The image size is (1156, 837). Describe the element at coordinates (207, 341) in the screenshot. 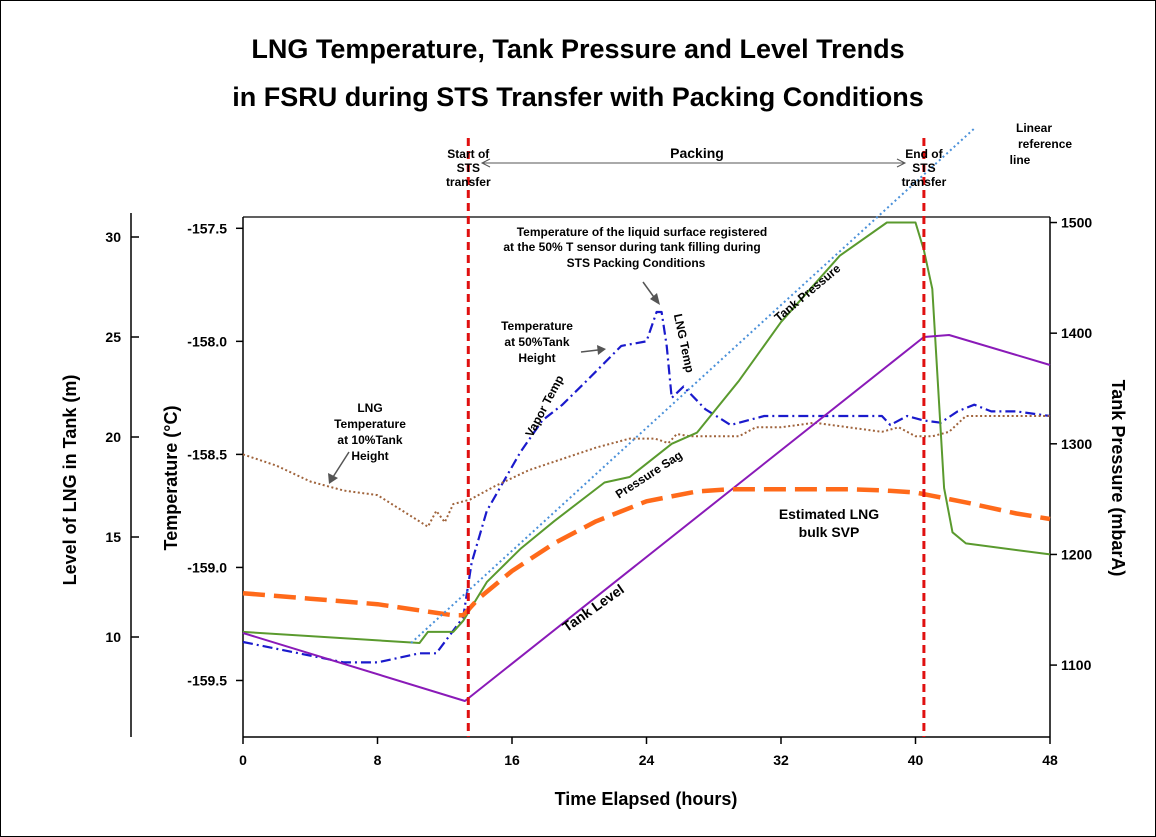

I see `temp-tick-label: -158.0` at that location.